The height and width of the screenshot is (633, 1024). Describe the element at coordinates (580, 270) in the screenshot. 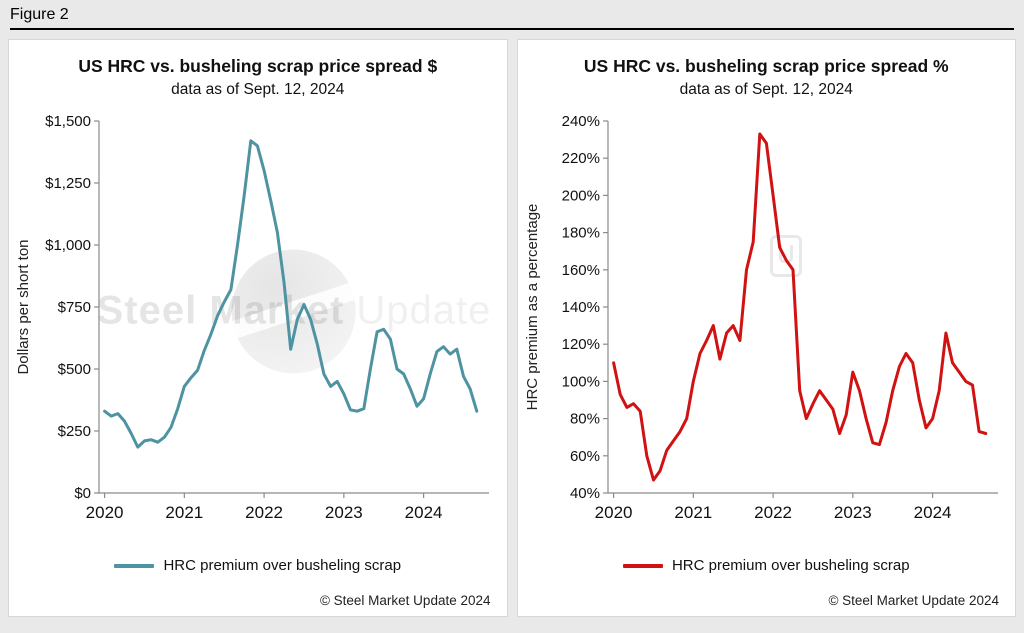

I see `svg-text: 160%` at that location.